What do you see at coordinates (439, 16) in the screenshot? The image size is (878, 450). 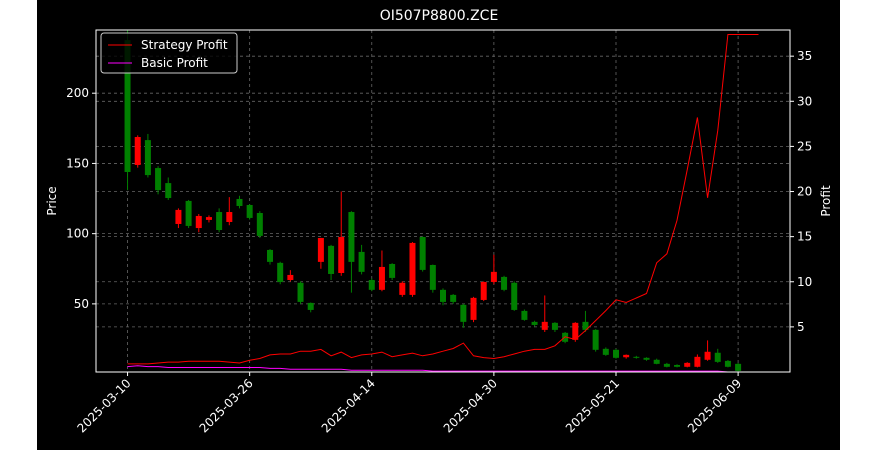 I see `chart-title: OI507P8800.ZCE` at bounding box center [439, 16].